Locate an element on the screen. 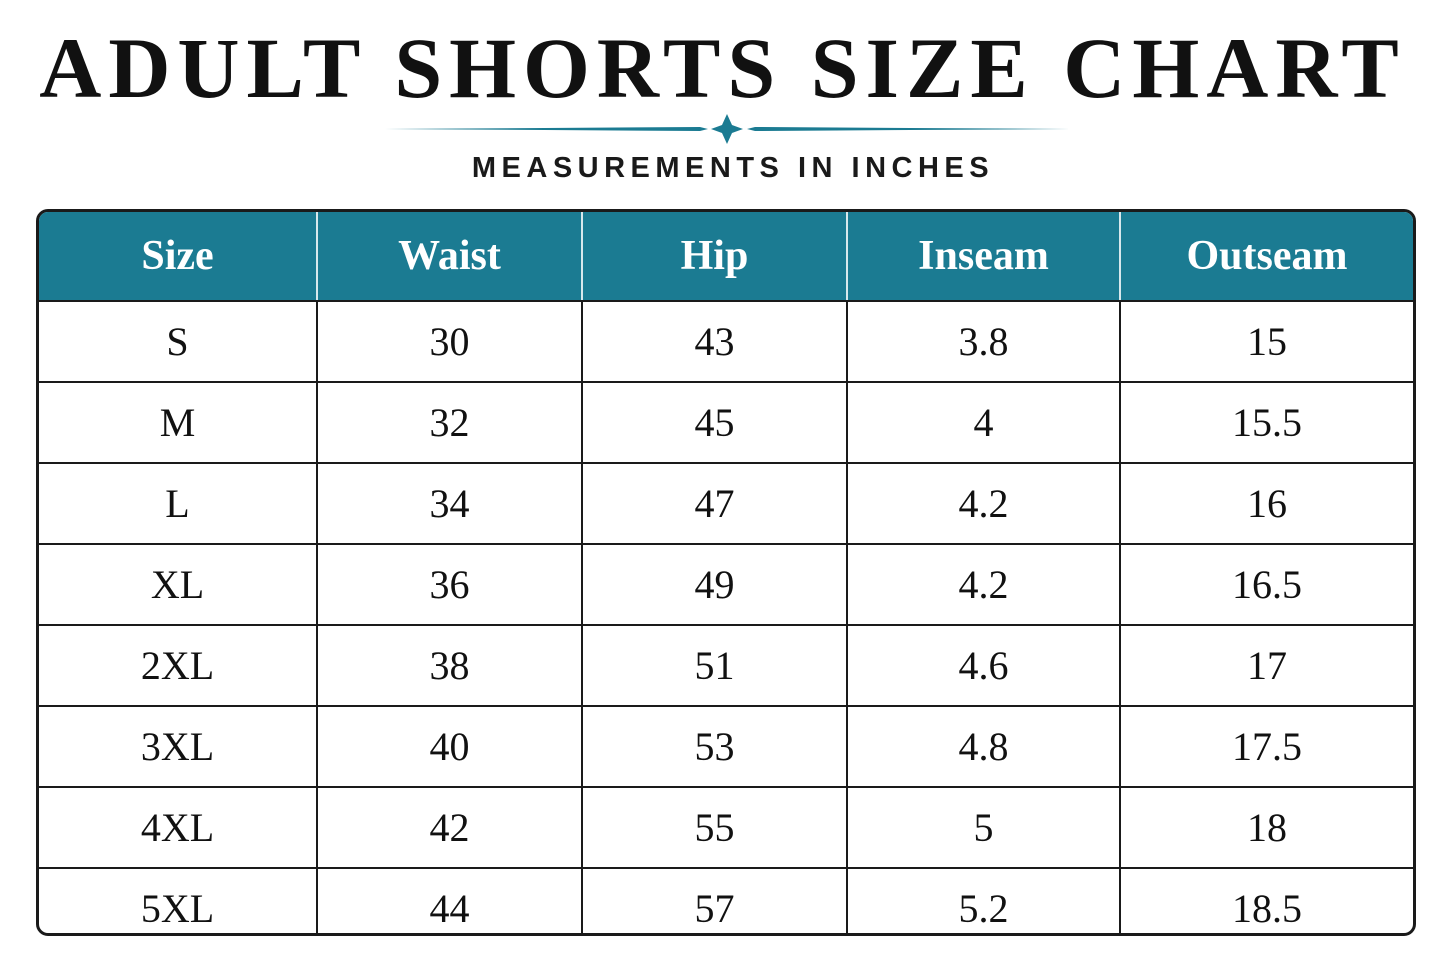 The image size is (1445, 963). table-cell: 4.8 is located at coordinates (983, 746).